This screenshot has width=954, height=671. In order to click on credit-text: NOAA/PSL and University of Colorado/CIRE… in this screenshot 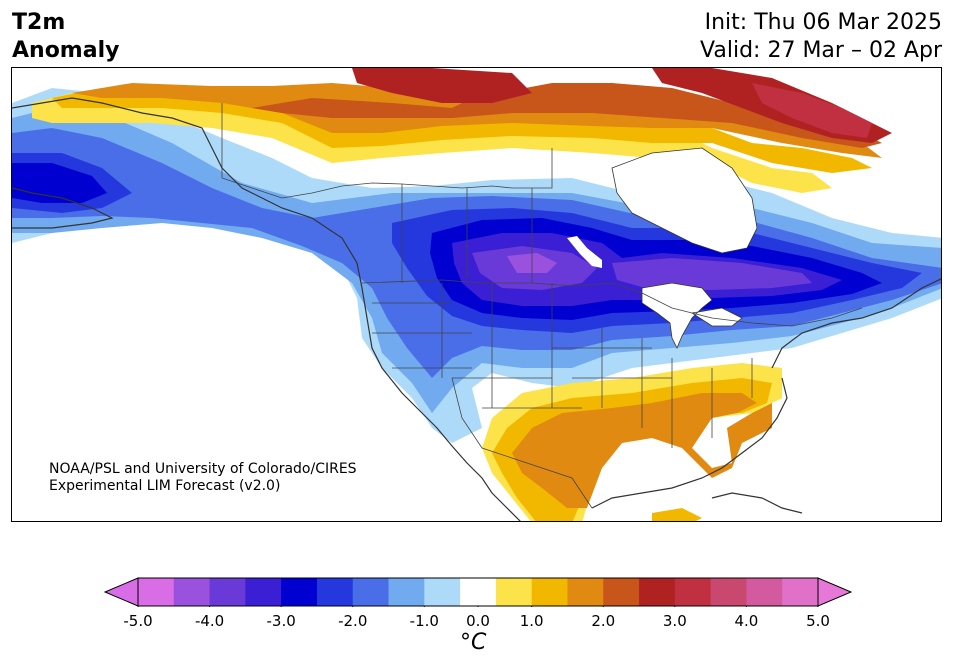, I will do `click(203, 478)`.